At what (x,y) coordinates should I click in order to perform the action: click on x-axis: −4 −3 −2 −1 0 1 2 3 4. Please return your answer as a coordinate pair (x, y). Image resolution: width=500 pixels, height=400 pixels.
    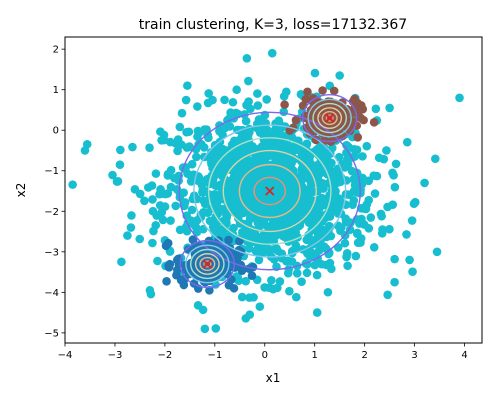
    Looking at the image, I should click on (263, 352).